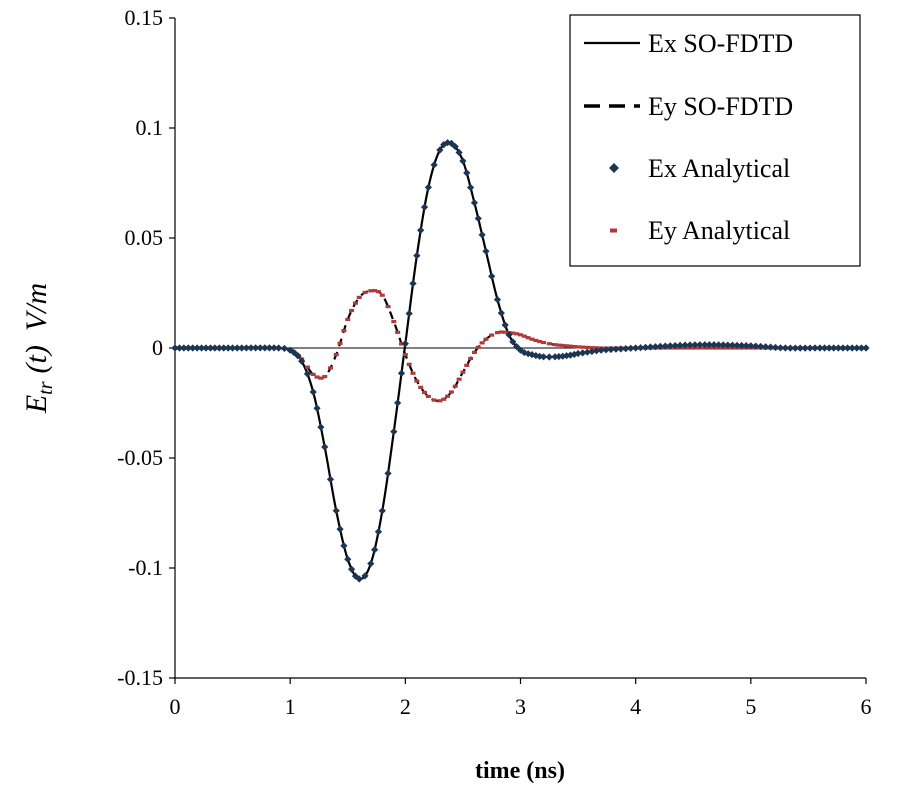 This screenshot has width=900, height=800. I want to click on legend-item: Ey Analytical, so click(700, 230).